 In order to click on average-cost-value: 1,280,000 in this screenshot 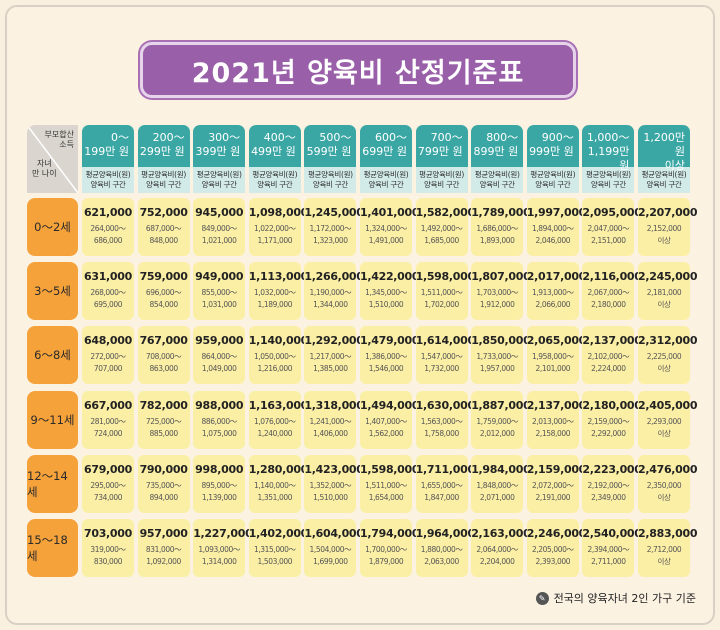, I will do `click(278, 469)`.